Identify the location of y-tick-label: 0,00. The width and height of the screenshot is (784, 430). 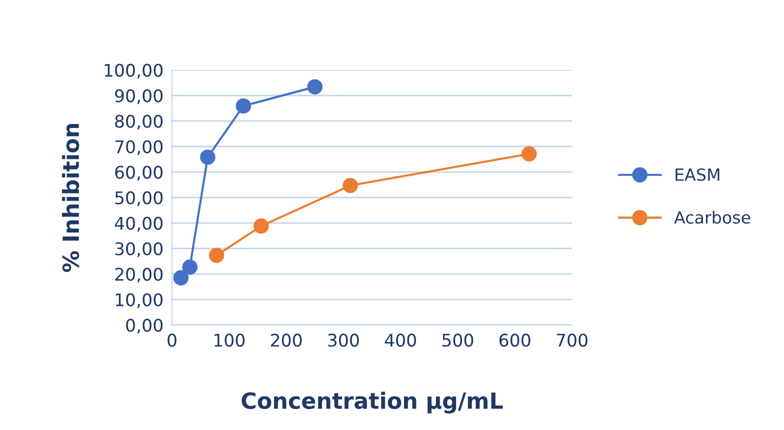
(144, 326).